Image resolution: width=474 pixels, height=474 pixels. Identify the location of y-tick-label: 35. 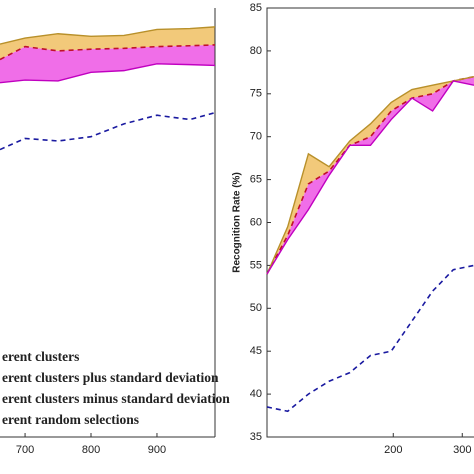
(256, 437).